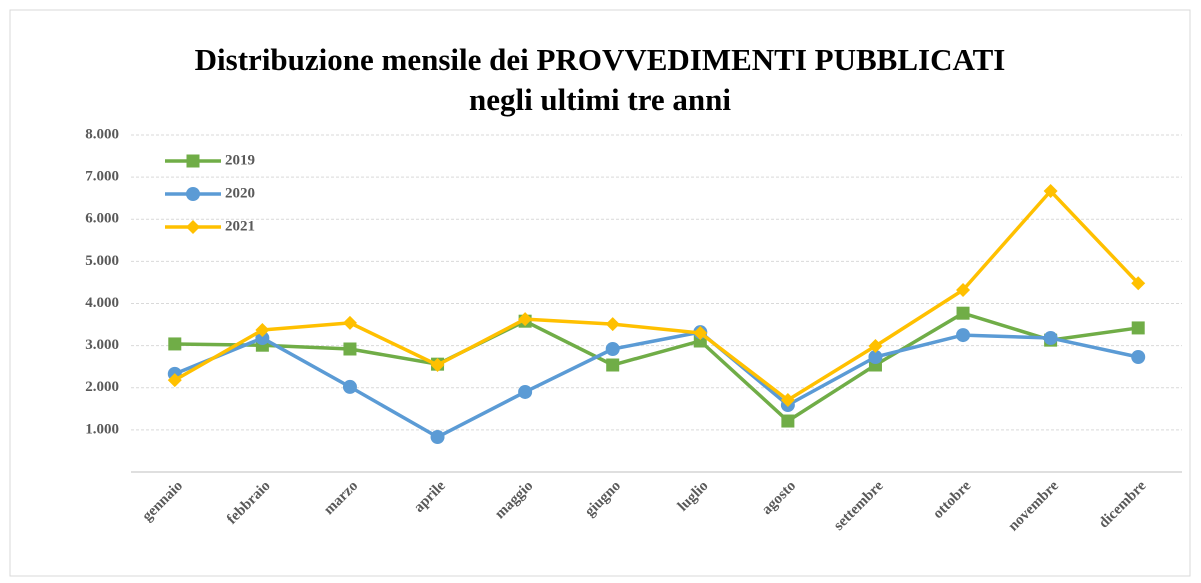 This screenshot has height=583, width=1201. What do you see at coordinates (240, 193) in the screenshot?
I see `legend-label: 2020` at bounding box center [240, 193].